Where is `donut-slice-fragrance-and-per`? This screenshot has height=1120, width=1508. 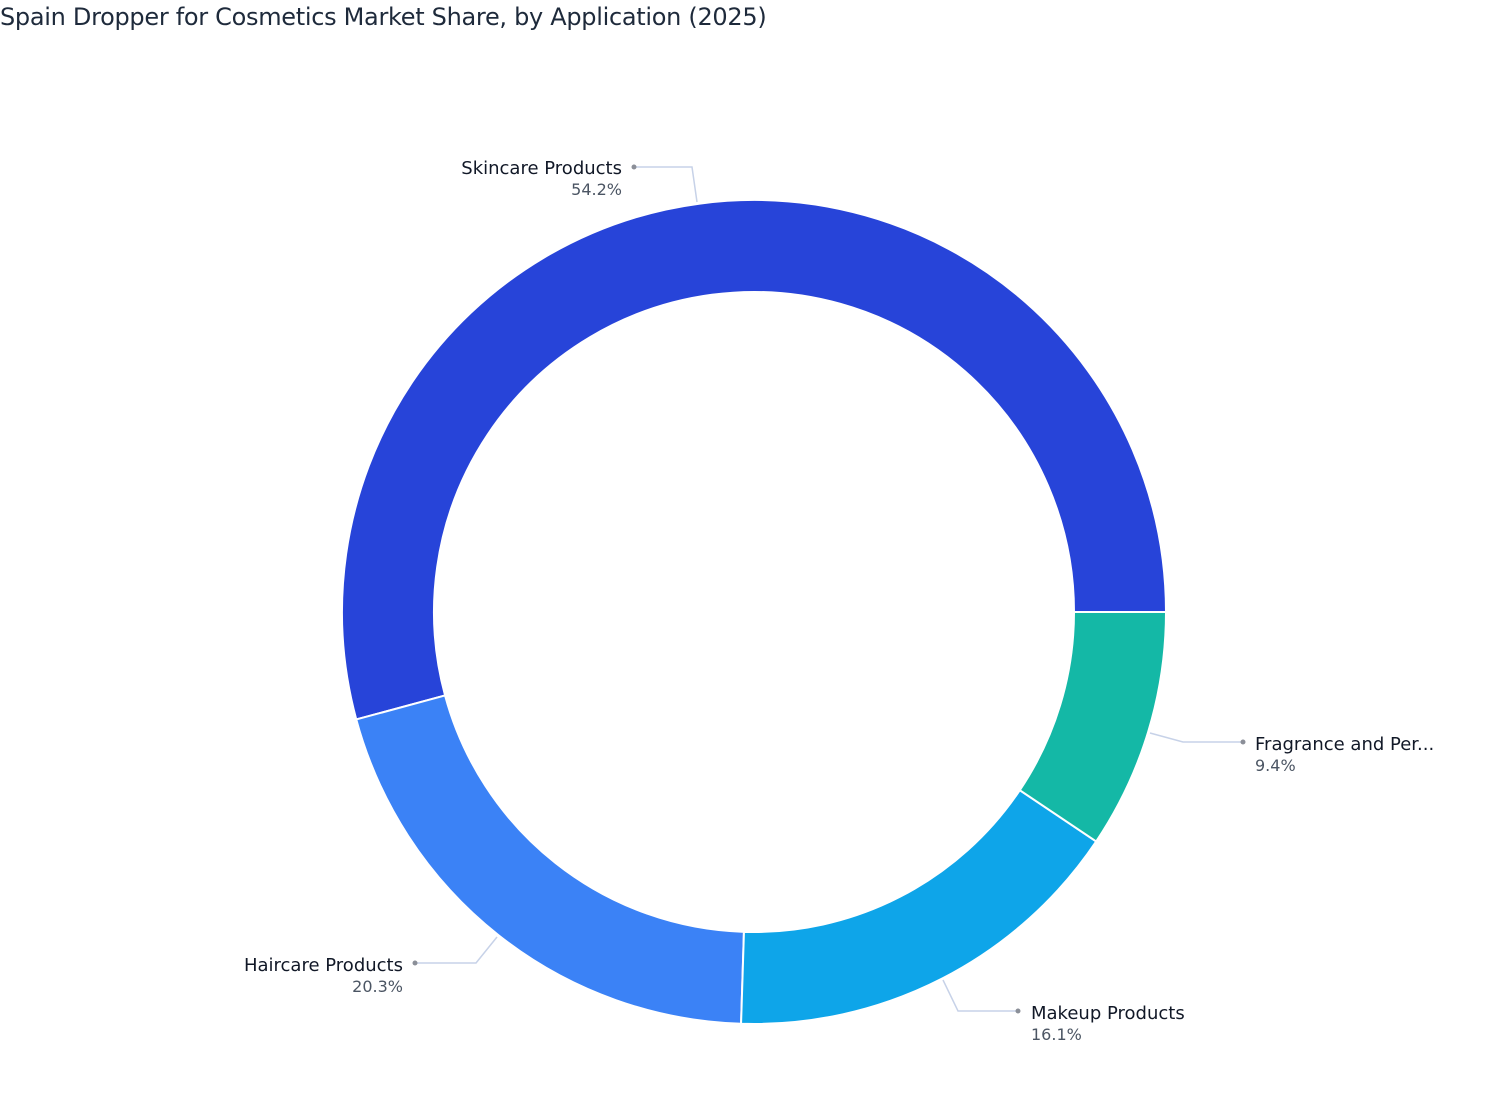
donut-slice-fragrance-and-per is located at coordinates (1093, 727).